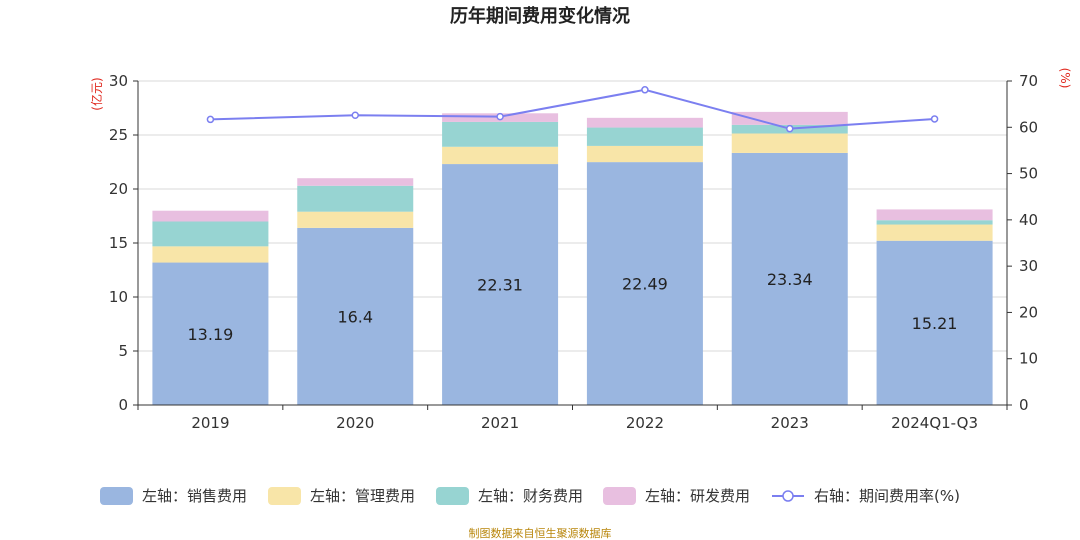 This screenshot has width=1080, height=540. I want to click on right-tick-label: 50, so click(1028, 174).